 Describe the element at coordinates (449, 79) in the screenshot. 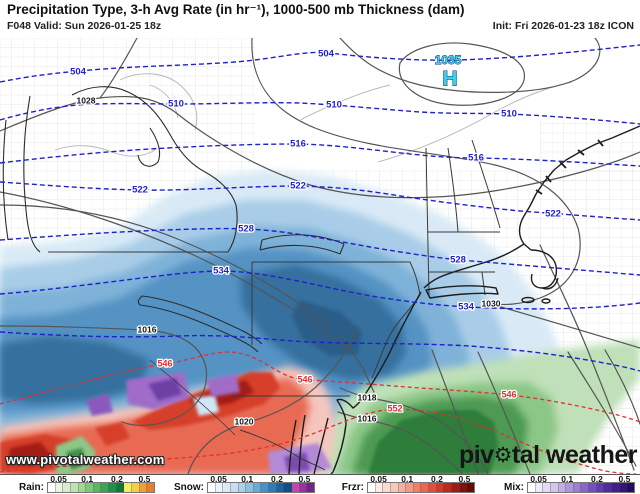

I see `contour-label: H` at that location.